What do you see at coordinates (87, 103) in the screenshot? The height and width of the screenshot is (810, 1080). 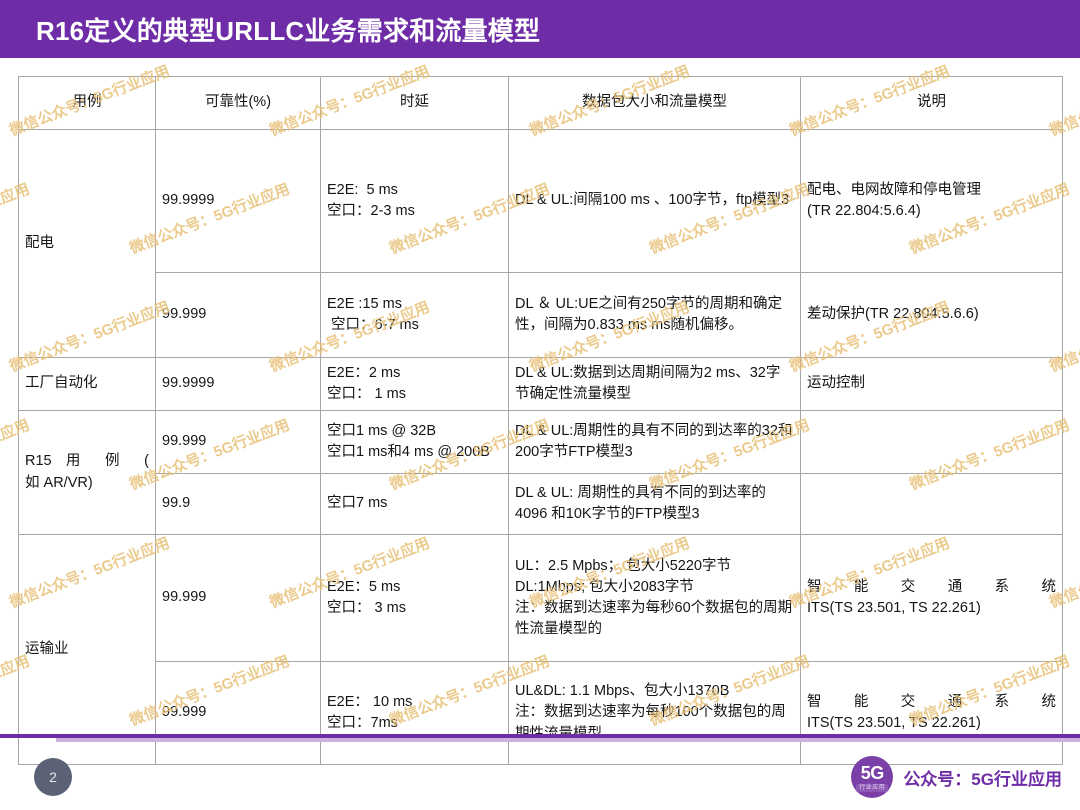 I see `column-header-usecase: 用例` at bounding box center [87, 103].